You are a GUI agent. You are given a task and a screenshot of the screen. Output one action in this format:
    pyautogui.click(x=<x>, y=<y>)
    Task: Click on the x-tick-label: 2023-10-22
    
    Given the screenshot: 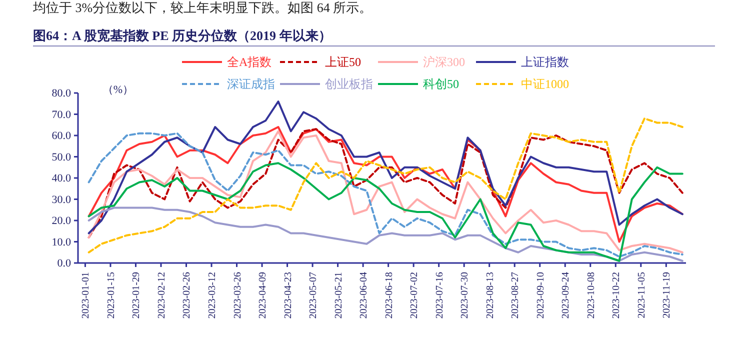 What is the action you would take?
    pyautogui.click(x=616, y=295)
    